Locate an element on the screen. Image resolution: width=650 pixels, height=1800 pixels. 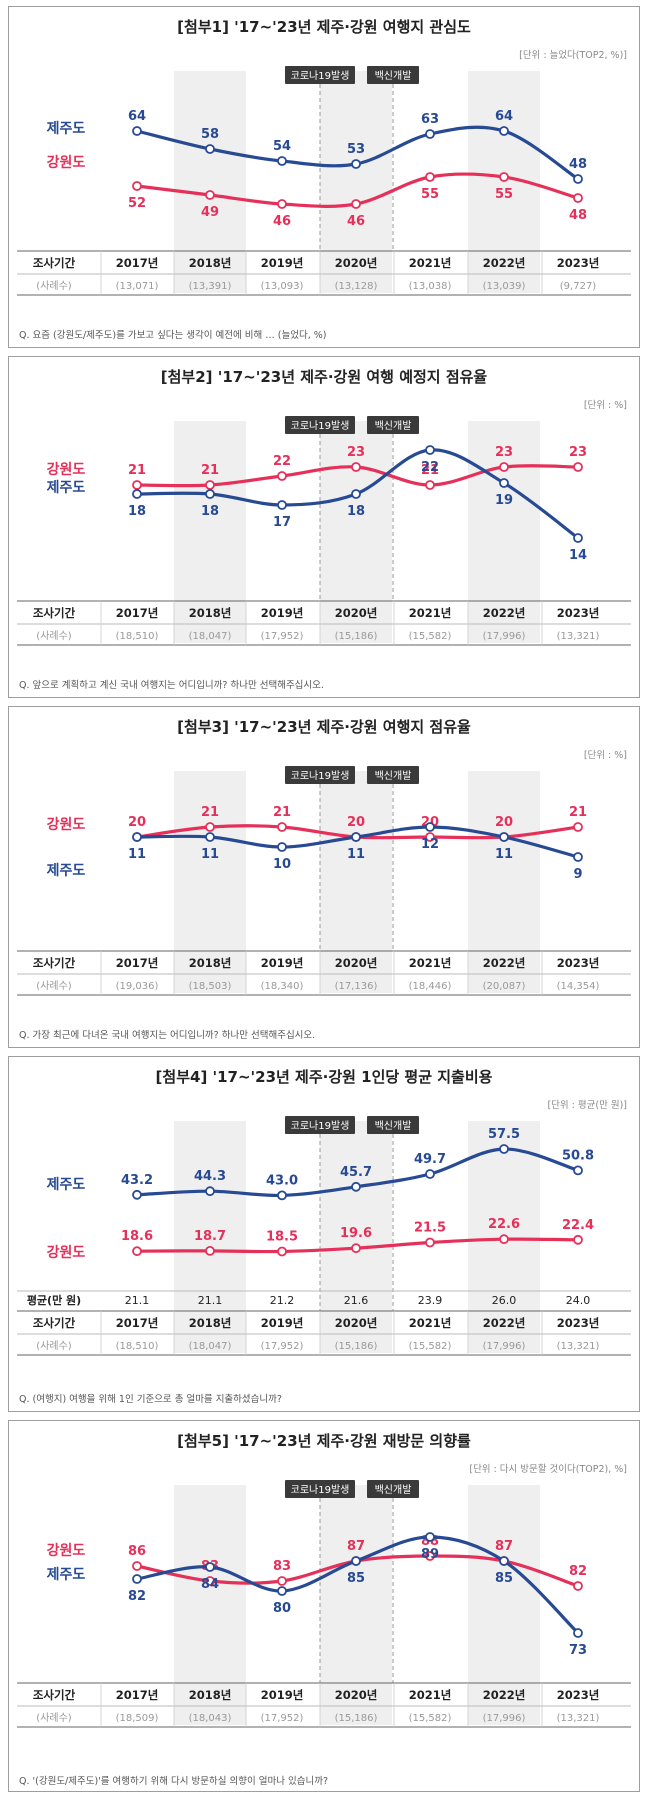
data-label-5-2-7: 73 is located at coordinates (578, 1650).